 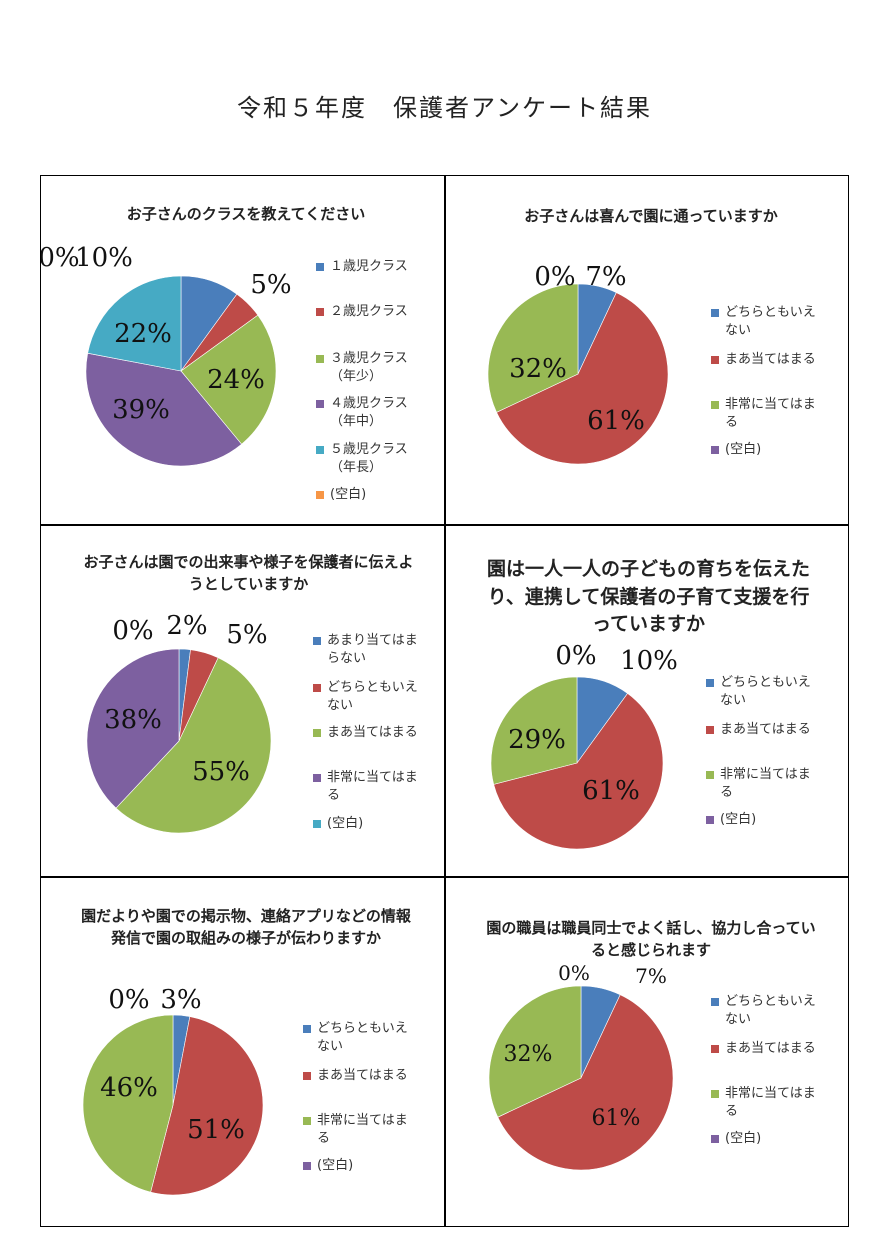 What do you see at coordinates (236, 380) in the screenshot?
I see `data-label-3: 24%` at bounding box center [236, 380].